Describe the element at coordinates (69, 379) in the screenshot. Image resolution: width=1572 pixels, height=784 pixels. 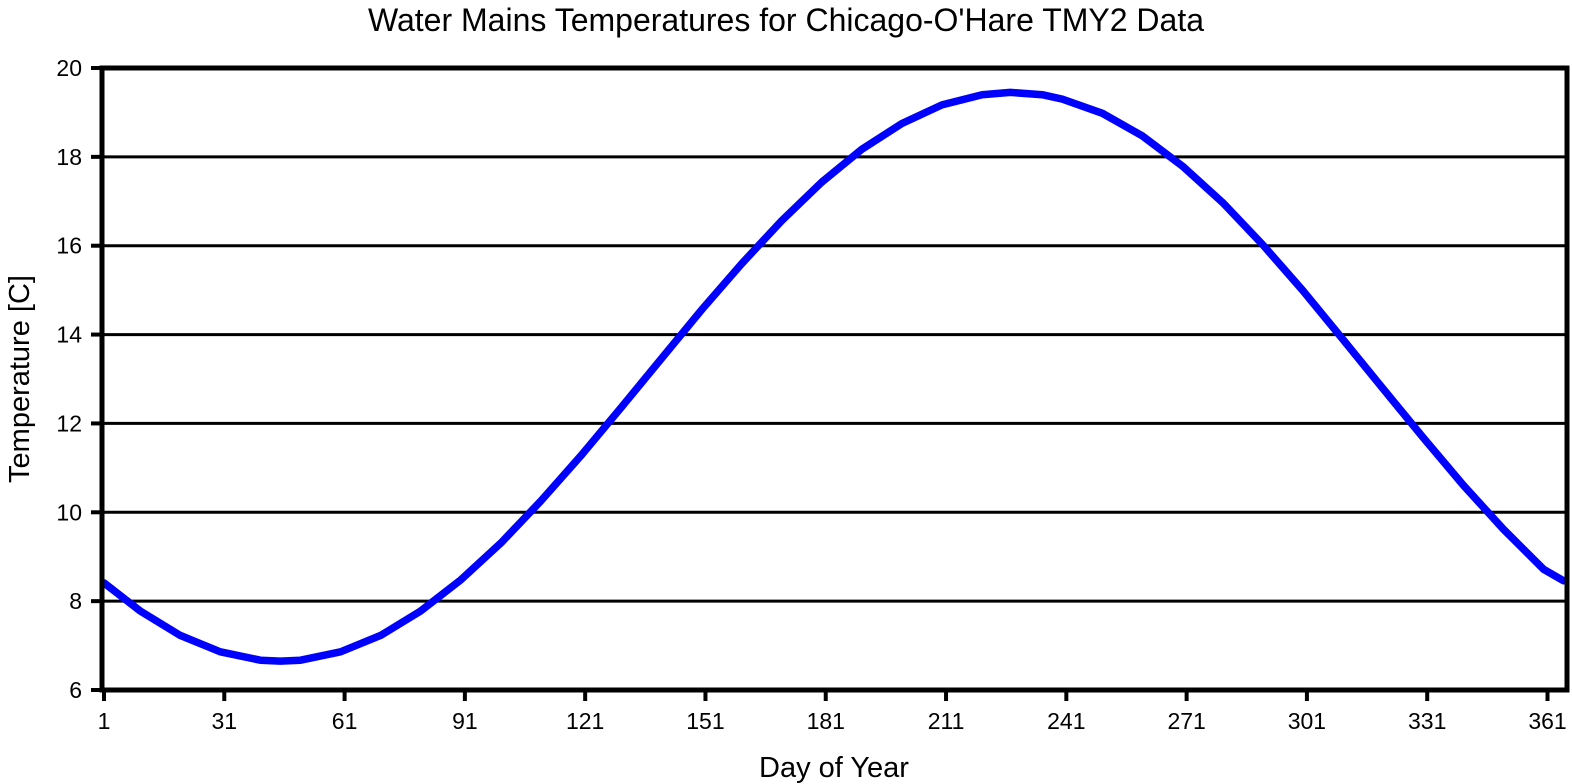
I see `y-axis-tick-labels: 6 8 10 12 14 16 18 20` at that location.